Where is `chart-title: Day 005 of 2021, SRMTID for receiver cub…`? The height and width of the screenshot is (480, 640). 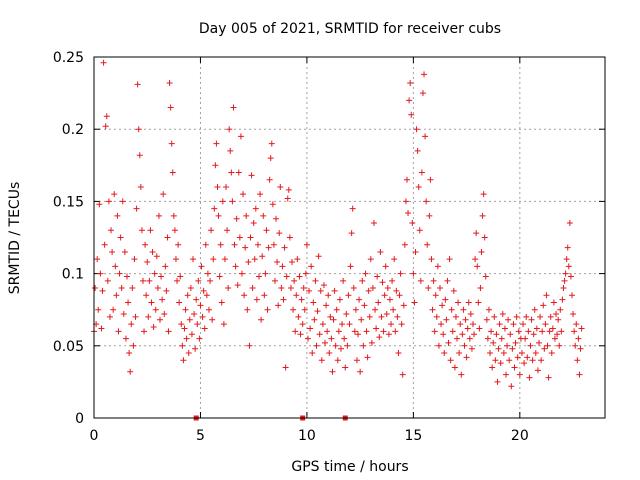 chart-title: Day 005 of 2021, SRMTID for receiver cub… is located at coordinates (350, 29).